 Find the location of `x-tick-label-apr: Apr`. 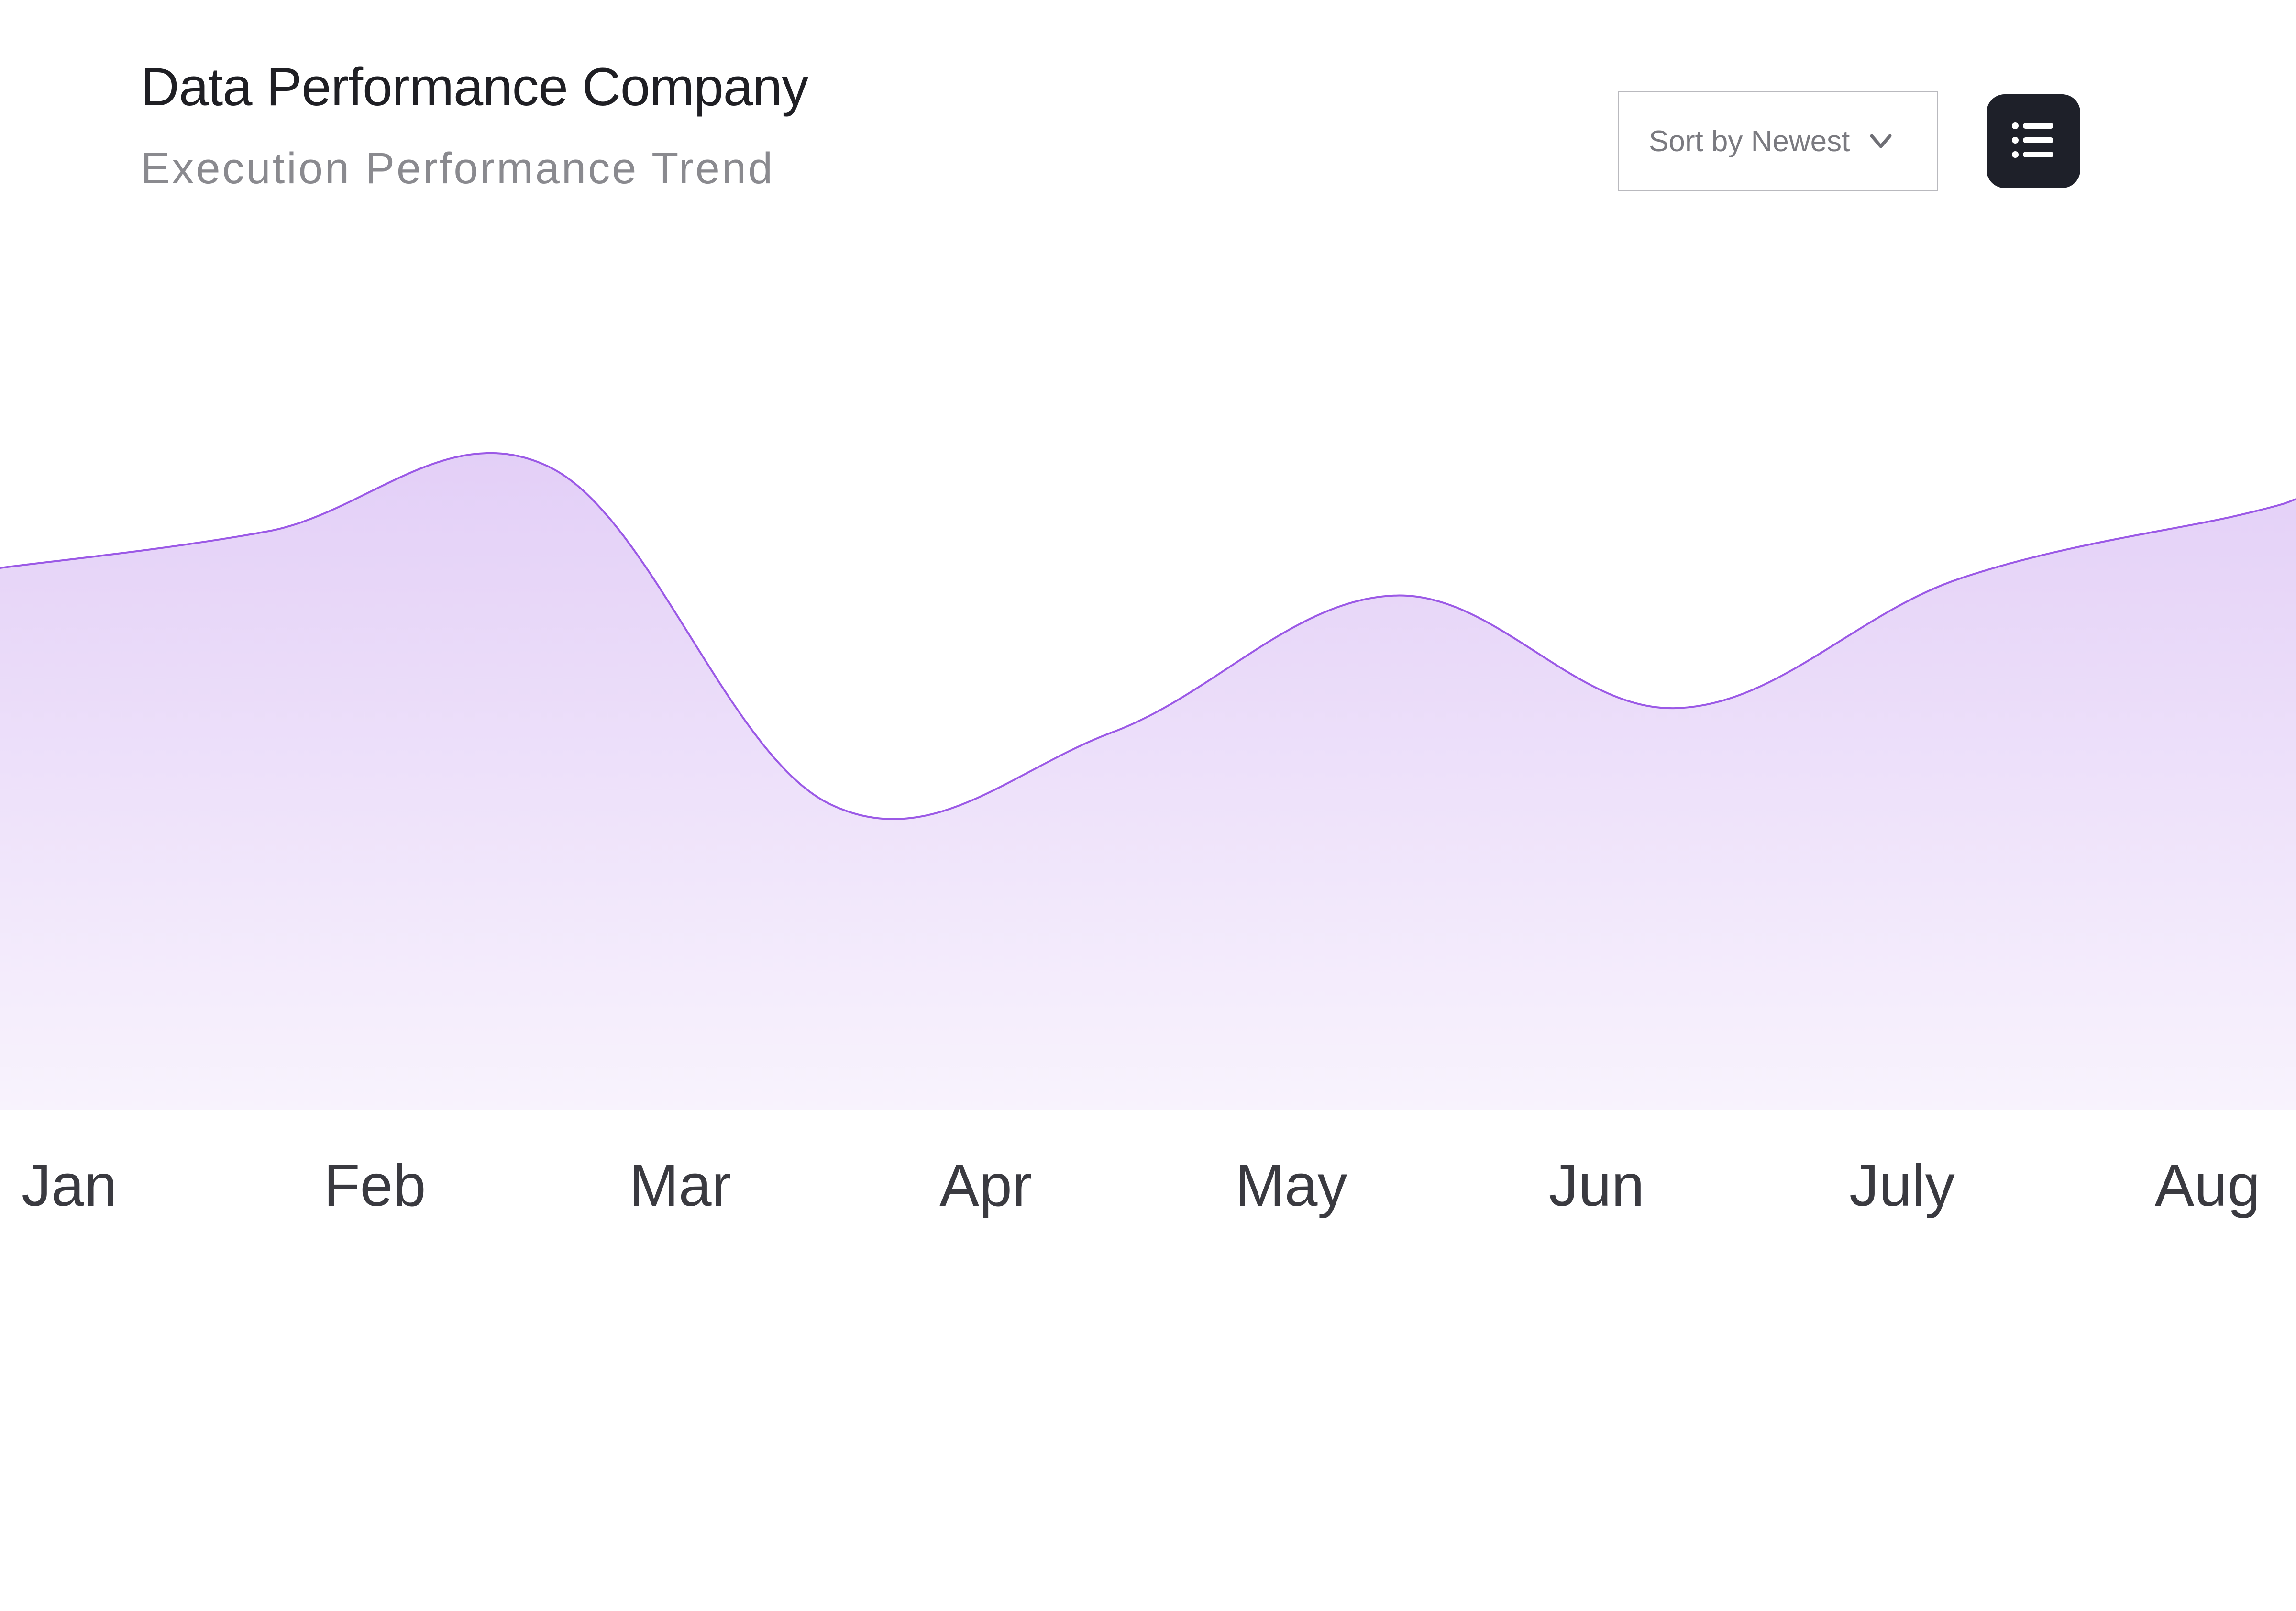

x-tick-label-apr: Apr is located at coordinates (986, 1186).